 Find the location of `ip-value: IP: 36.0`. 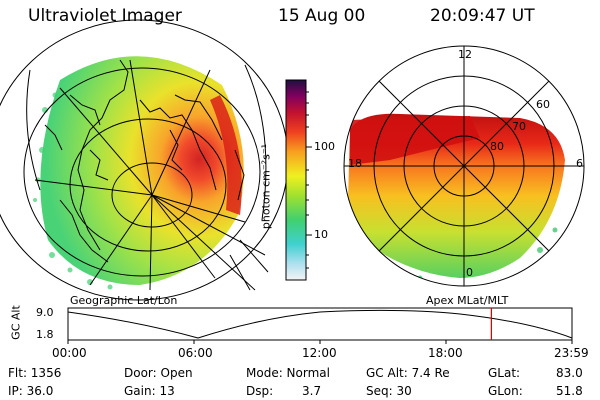

ip-value: IP: 36.0 is located at coordinates (31, 391).